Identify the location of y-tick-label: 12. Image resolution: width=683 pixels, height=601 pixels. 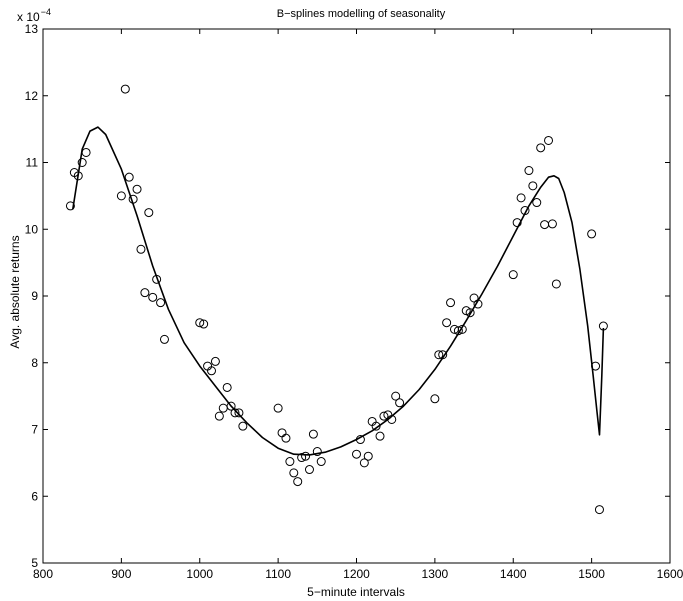
(32, 96).